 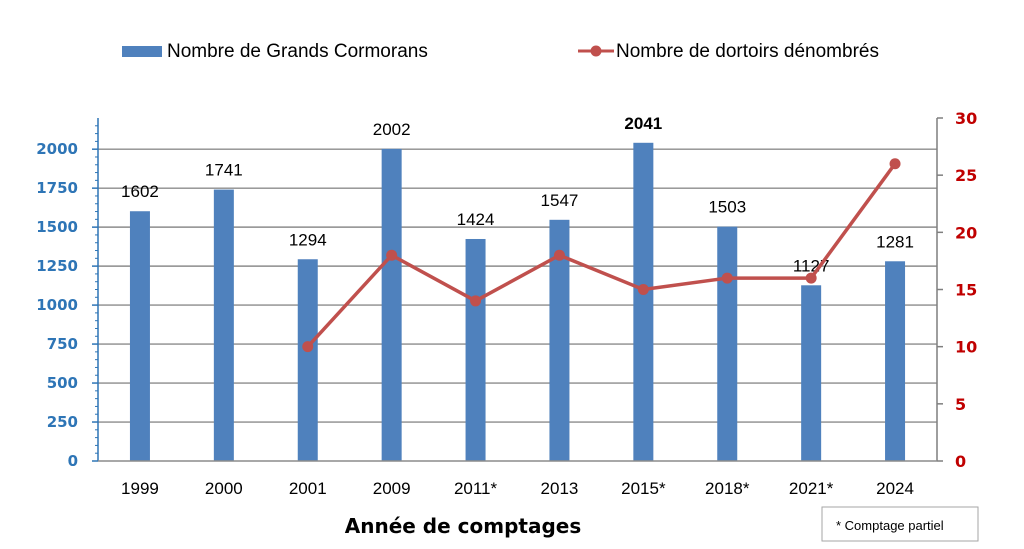 I want to click on y-left-tick-label: 1500, so click(x=57, y=227).